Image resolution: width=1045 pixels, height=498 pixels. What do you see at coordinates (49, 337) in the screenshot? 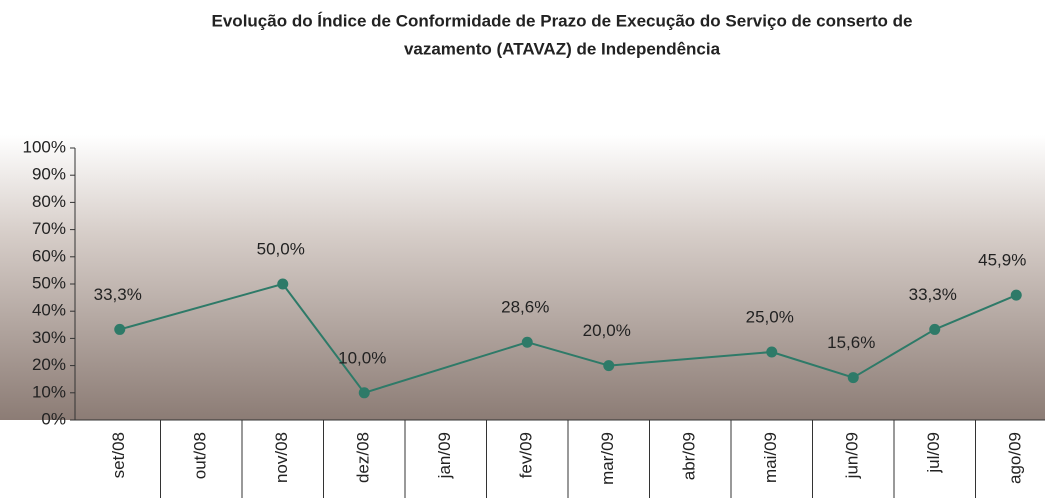
I see `y-tick-label: 30%` at bounding box center [49, 337].